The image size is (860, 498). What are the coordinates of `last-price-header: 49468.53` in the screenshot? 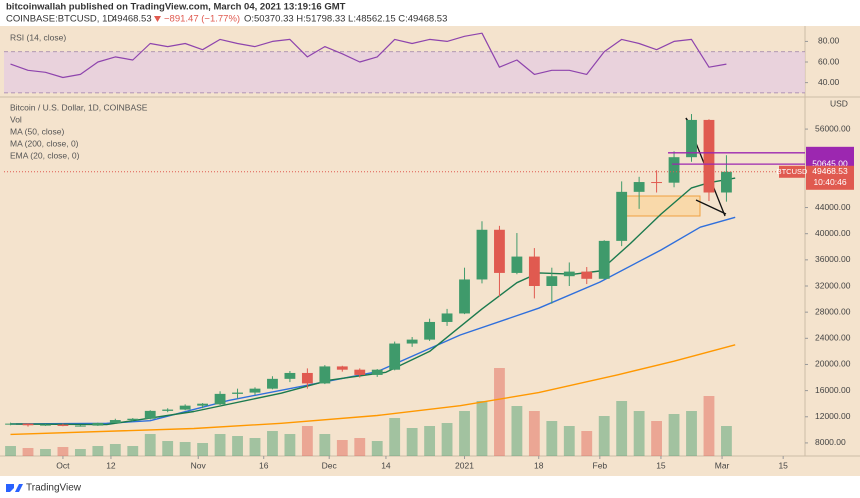 It's located at (132, 19).